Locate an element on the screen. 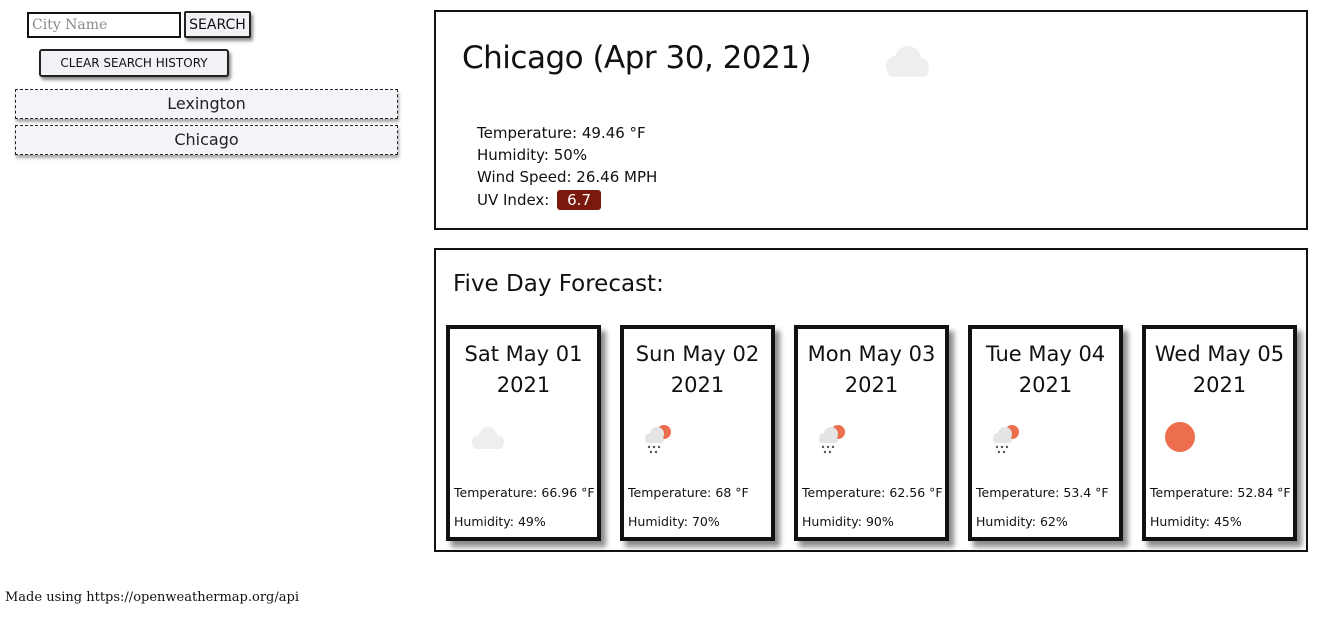 The width and height of the screenshot is (1317, 619). history-item-lexington: Lexington is located at coordinates (206, 104).